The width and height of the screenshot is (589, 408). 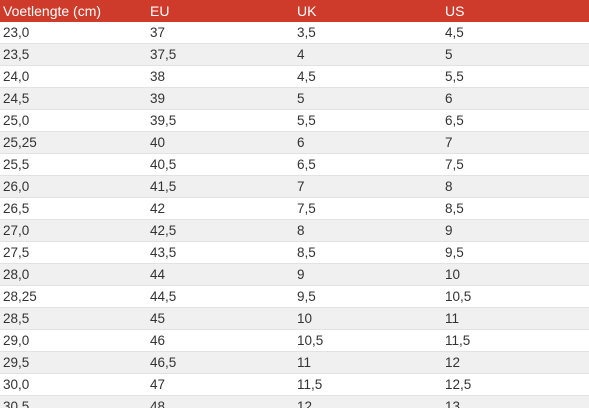 What do you see at coordinates (368, 54) in the screenshot?
I see `cell-uk: 4` at bounding box center [368, 54].